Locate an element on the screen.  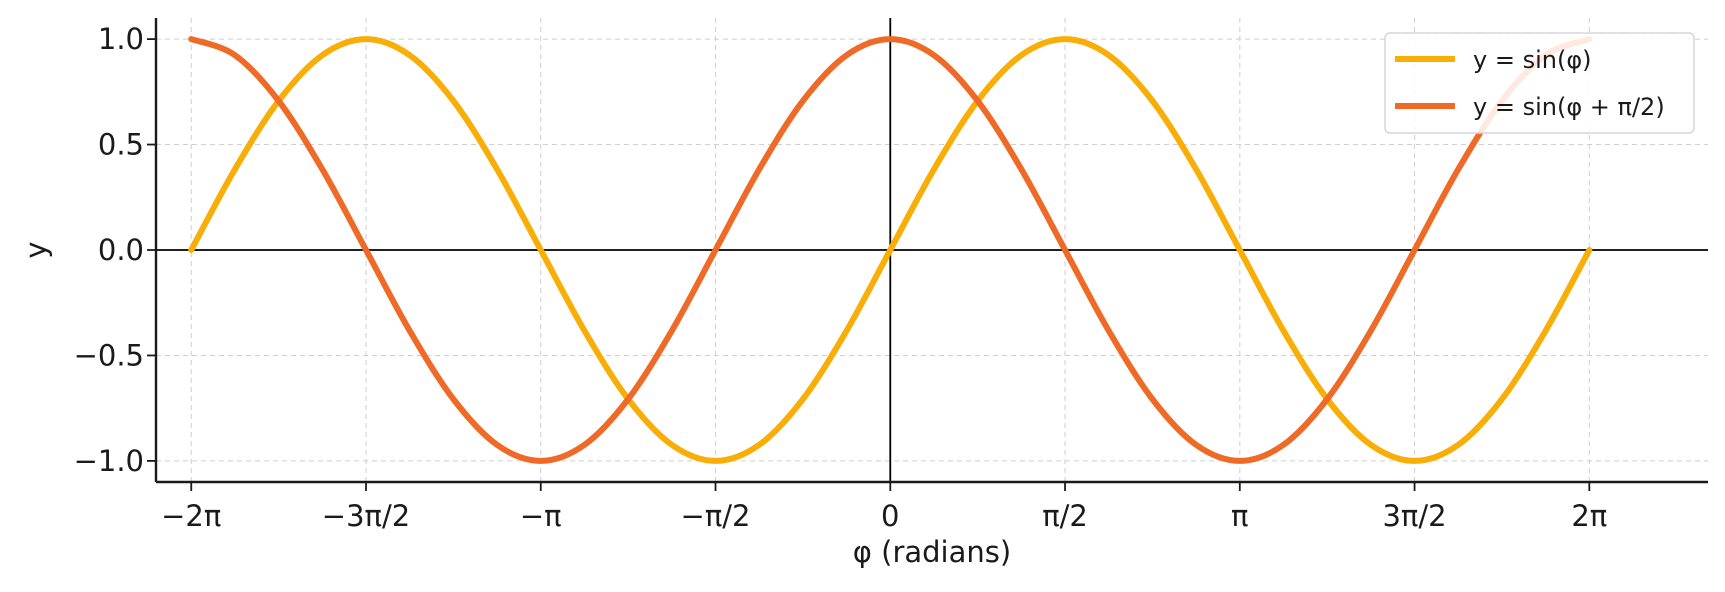
x-tick-label: π is located at coordinates (1239, 516).